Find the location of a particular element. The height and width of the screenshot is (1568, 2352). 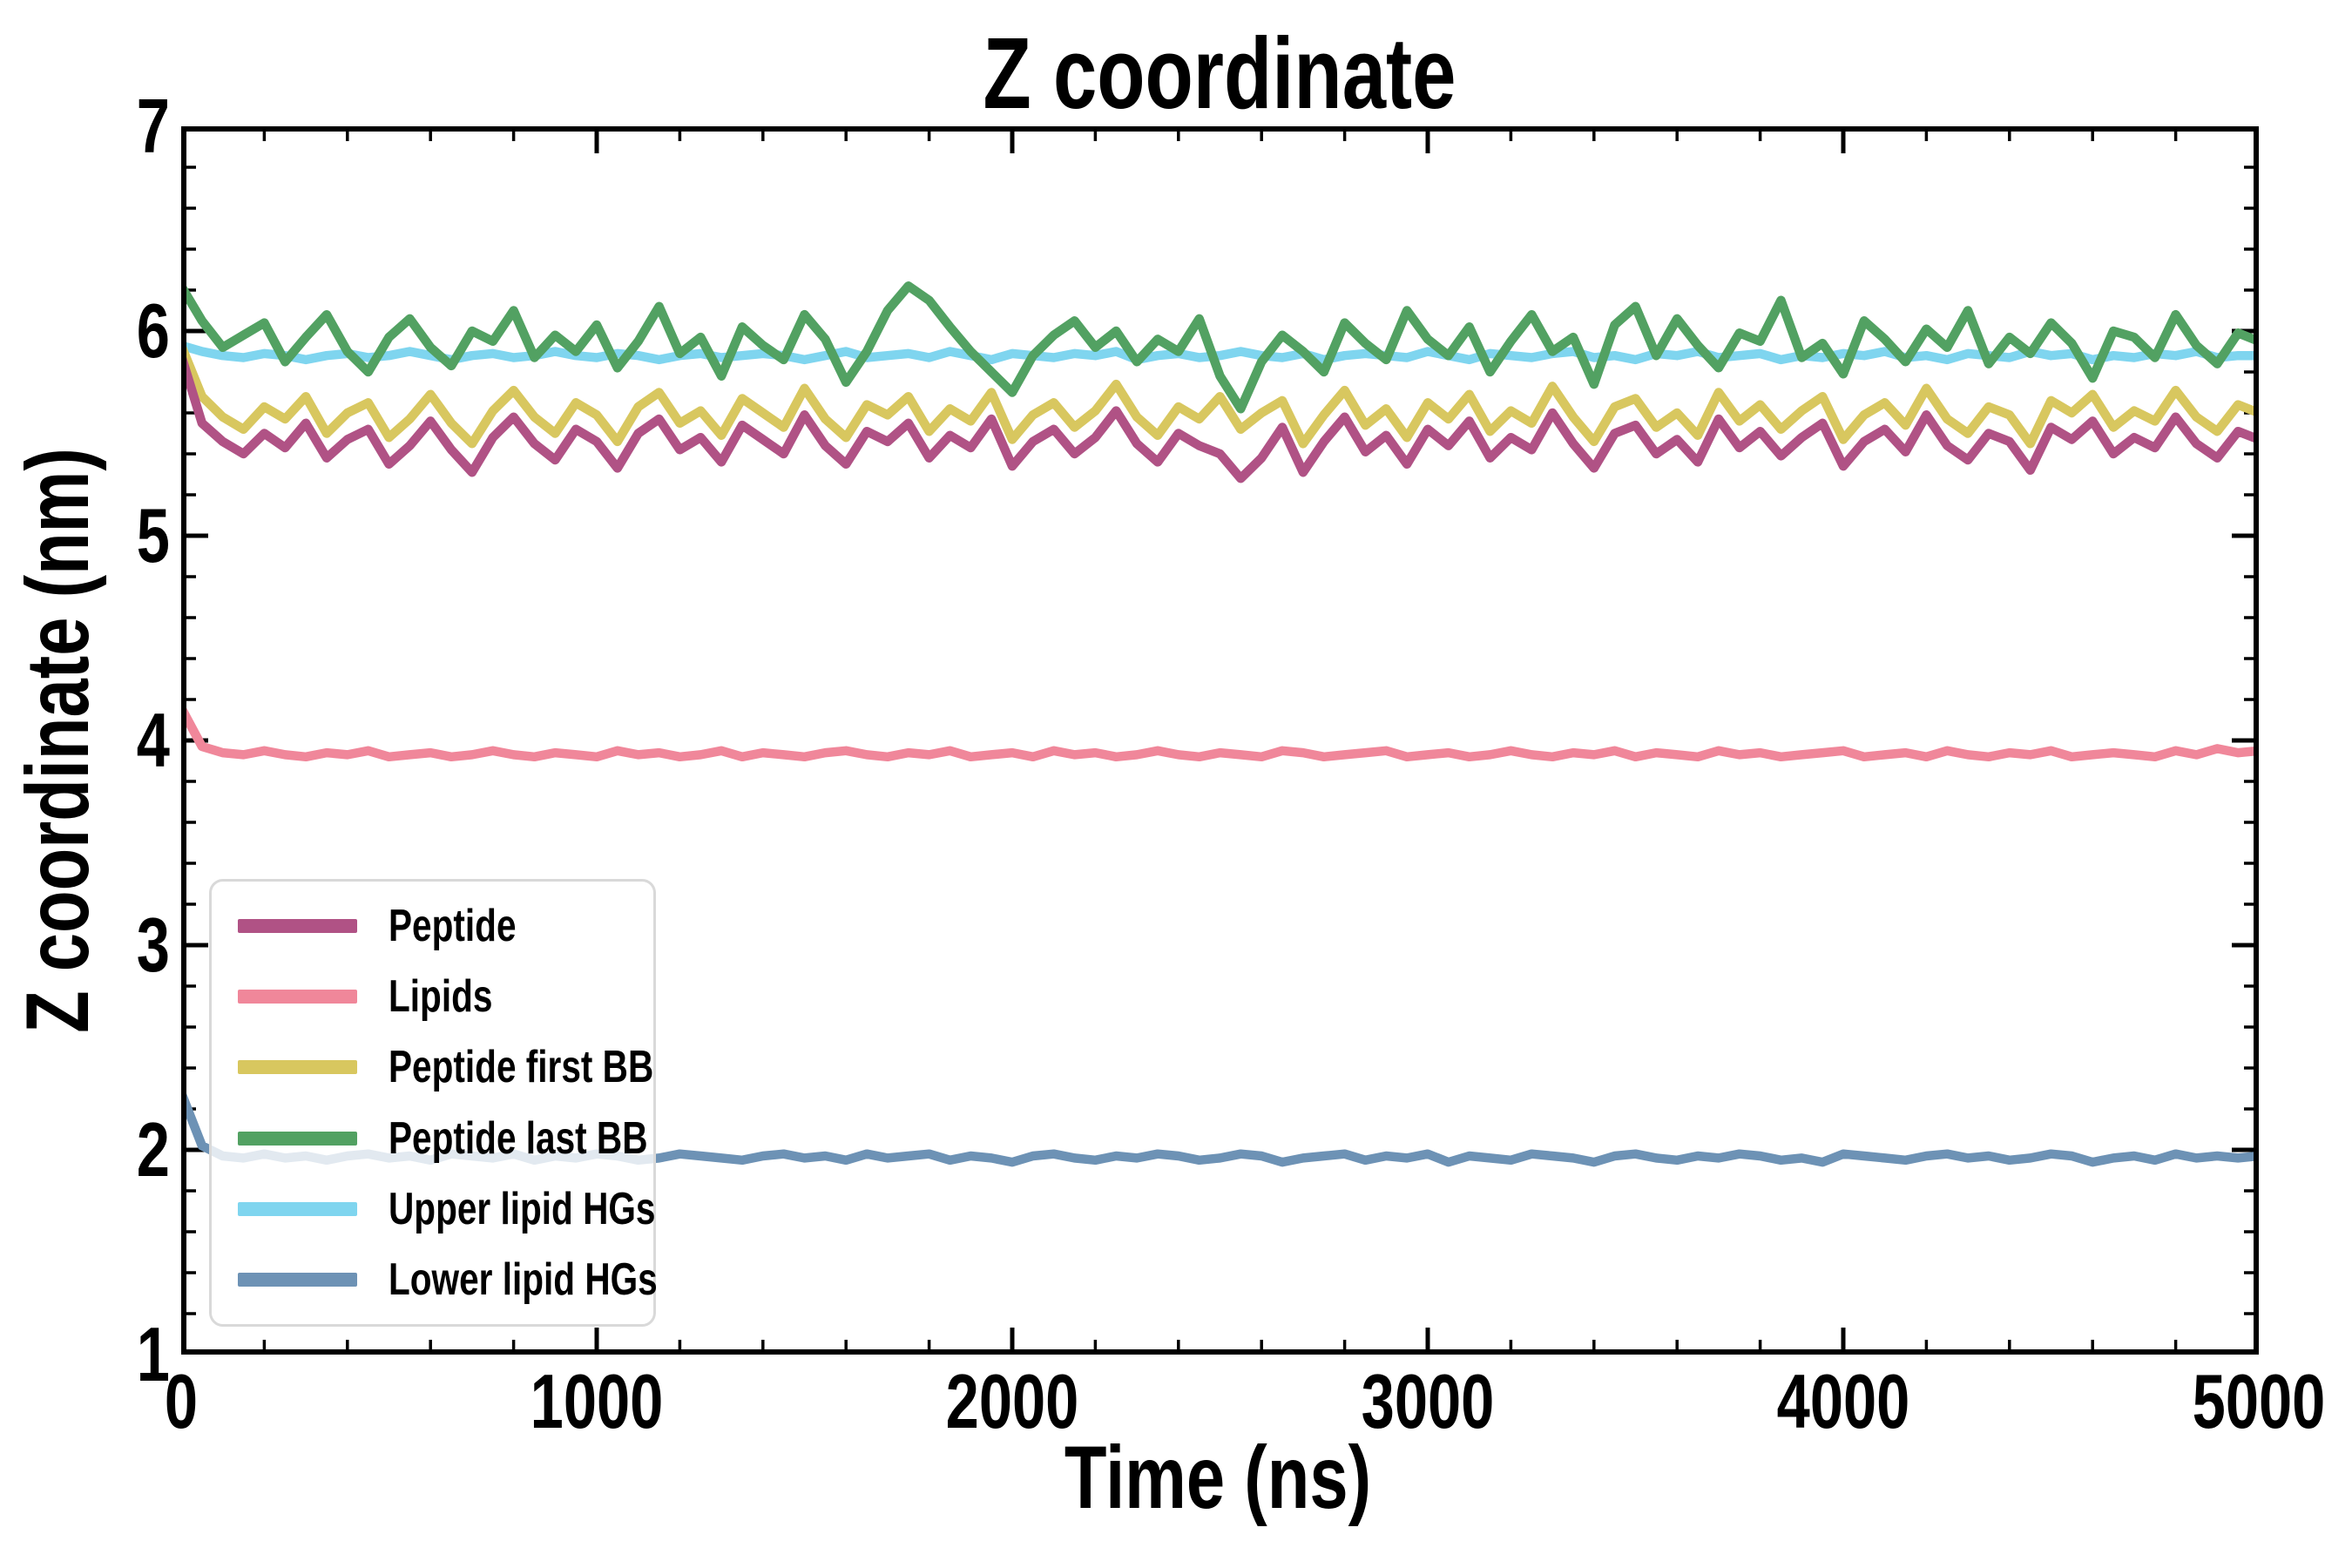

series-line-peptide-last-bb is located at coordinates (1220, 347).